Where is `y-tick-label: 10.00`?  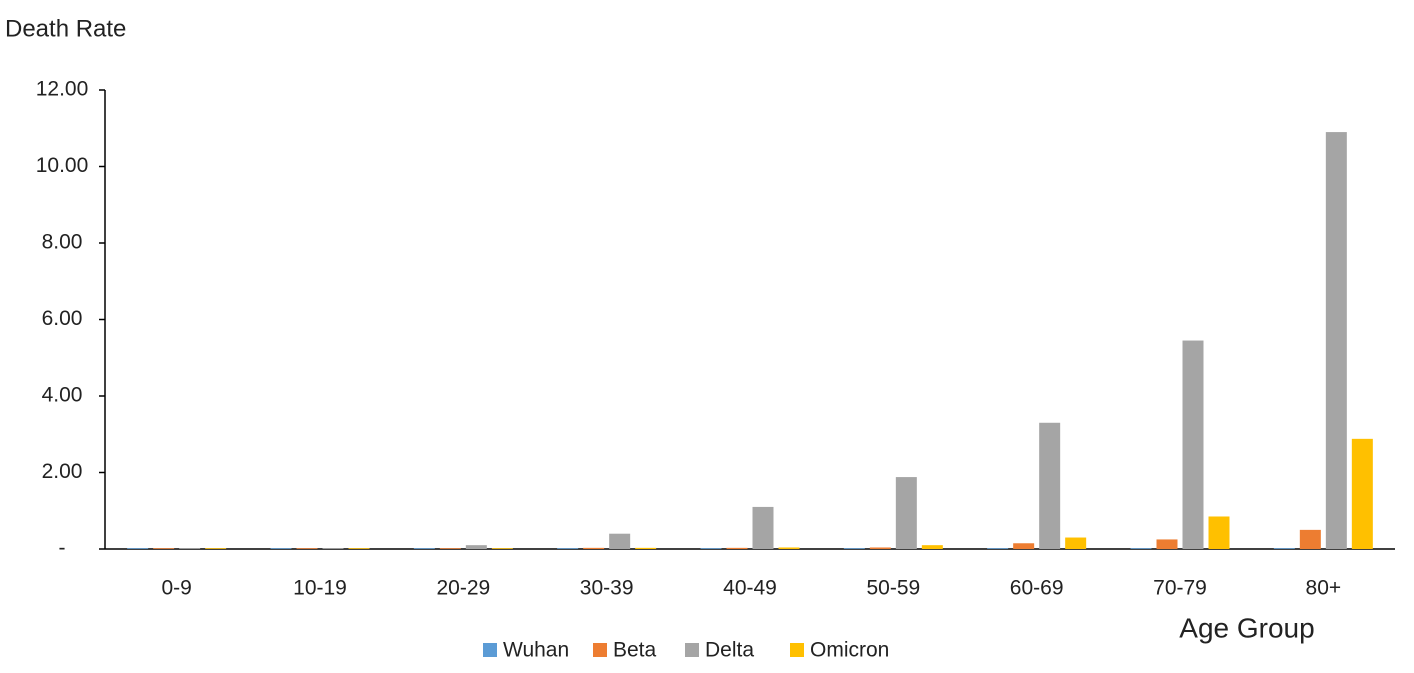
y-tick-label: 10.00 is located at coordinates (62, 165).